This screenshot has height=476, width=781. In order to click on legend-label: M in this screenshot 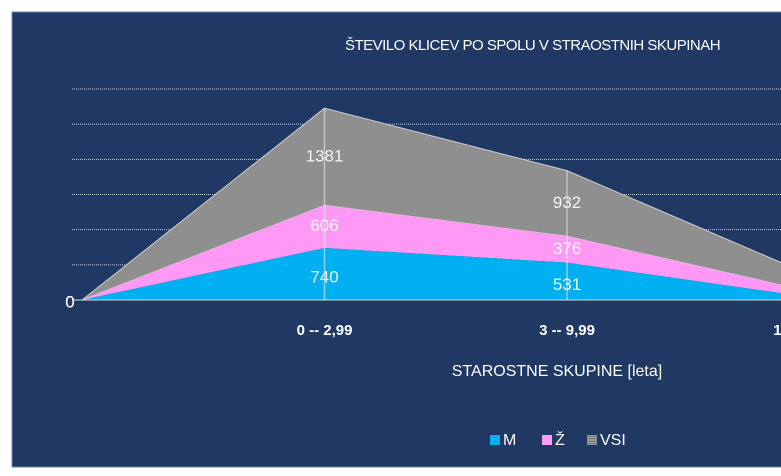, I will do `click(509, 440)`.